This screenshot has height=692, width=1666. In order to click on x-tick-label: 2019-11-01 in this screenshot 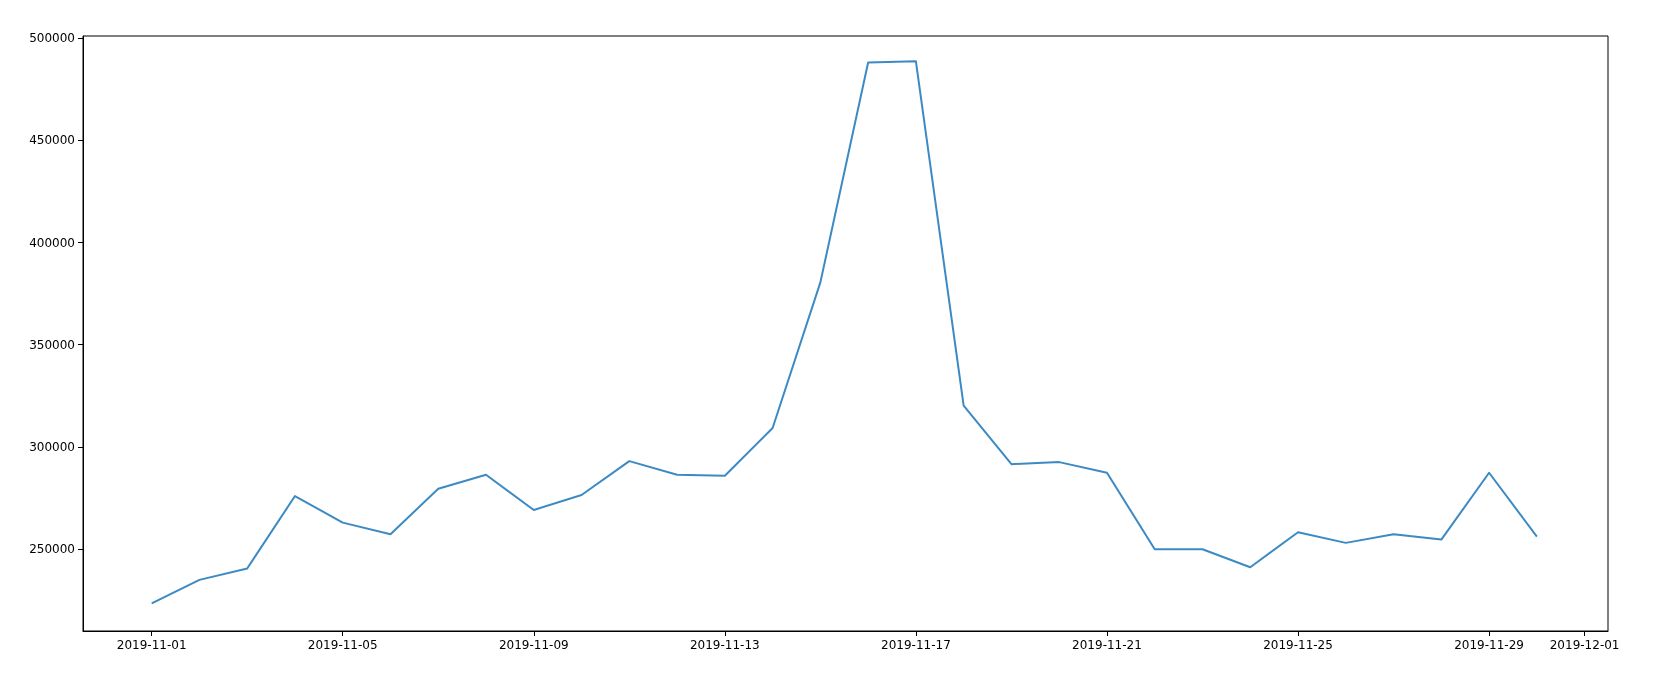, I will do `click(151, 645)`.